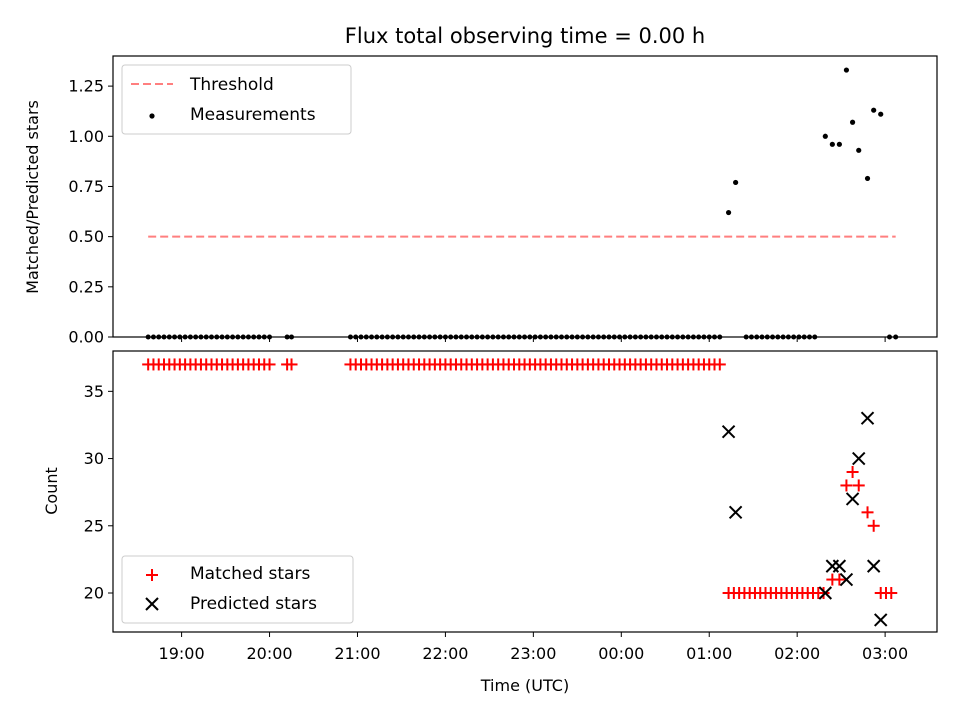 The width and height of the screenshot is (960, 720). What do you see at coordinates (86, 236) in the screenshot?
I see `top-y-tick-label: 0.50` at bounding box center [86, 236].